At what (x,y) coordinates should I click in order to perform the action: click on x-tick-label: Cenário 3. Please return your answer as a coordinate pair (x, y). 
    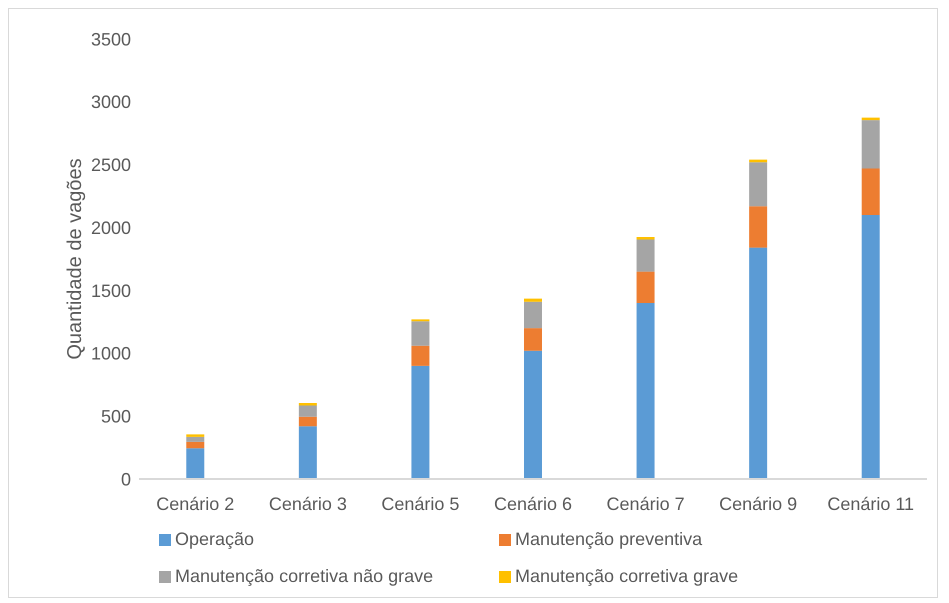
    Looking at the image, I should click on (307, 504).